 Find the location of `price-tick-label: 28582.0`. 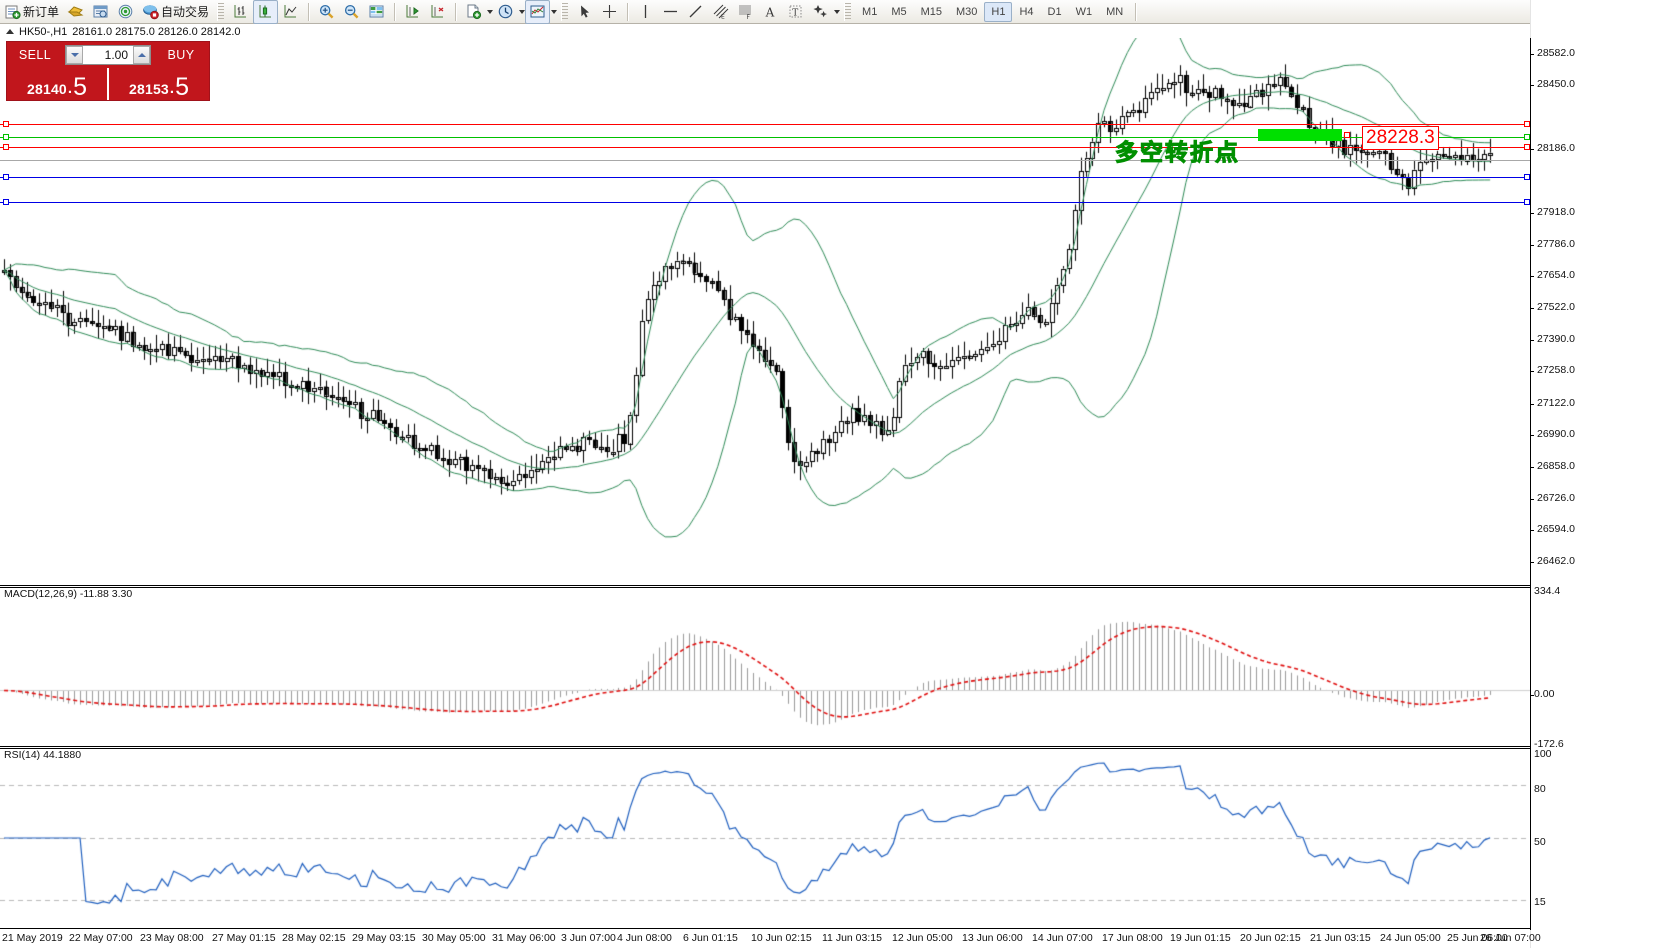

price-tick-label: 28582.0 is located at coordinates (1556, 52).